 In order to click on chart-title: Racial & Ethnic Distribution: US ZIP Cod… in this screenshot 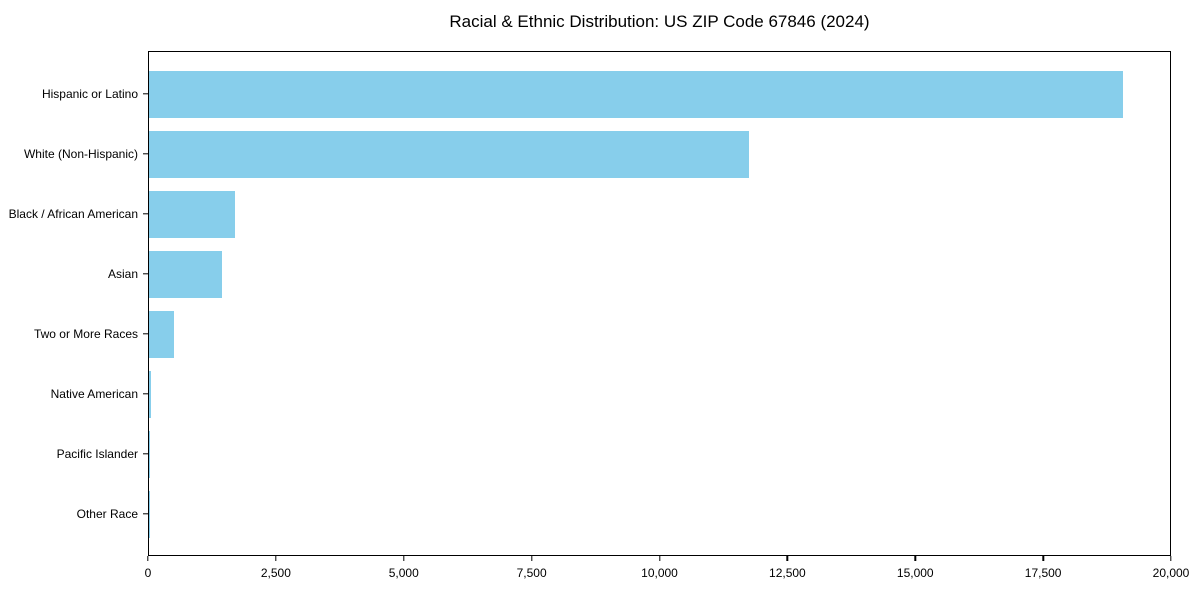, I will do `click(659, 21)`.